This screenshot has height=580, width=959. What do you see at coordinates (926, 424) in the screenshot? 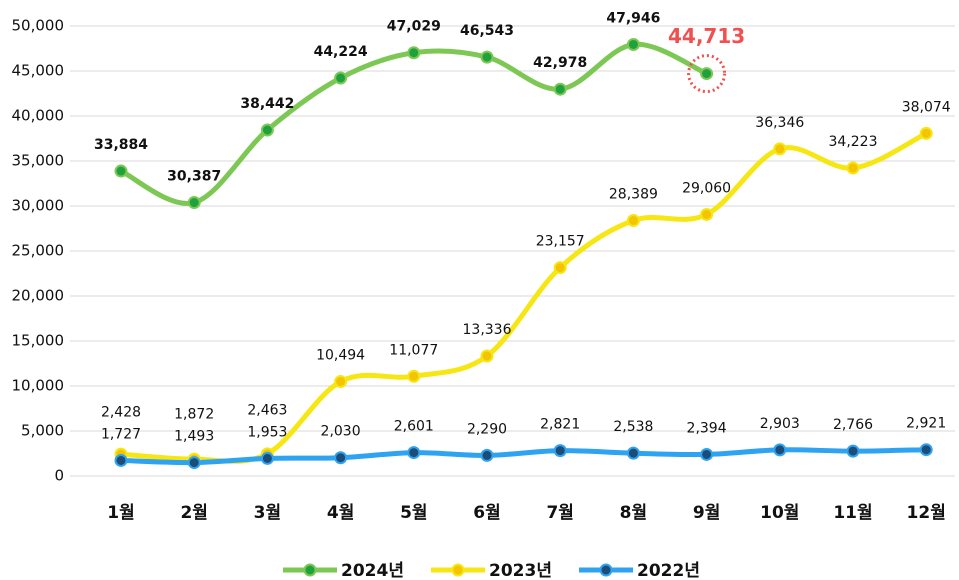
I see `data-label: 2,921` at bounding box center [926, 424].